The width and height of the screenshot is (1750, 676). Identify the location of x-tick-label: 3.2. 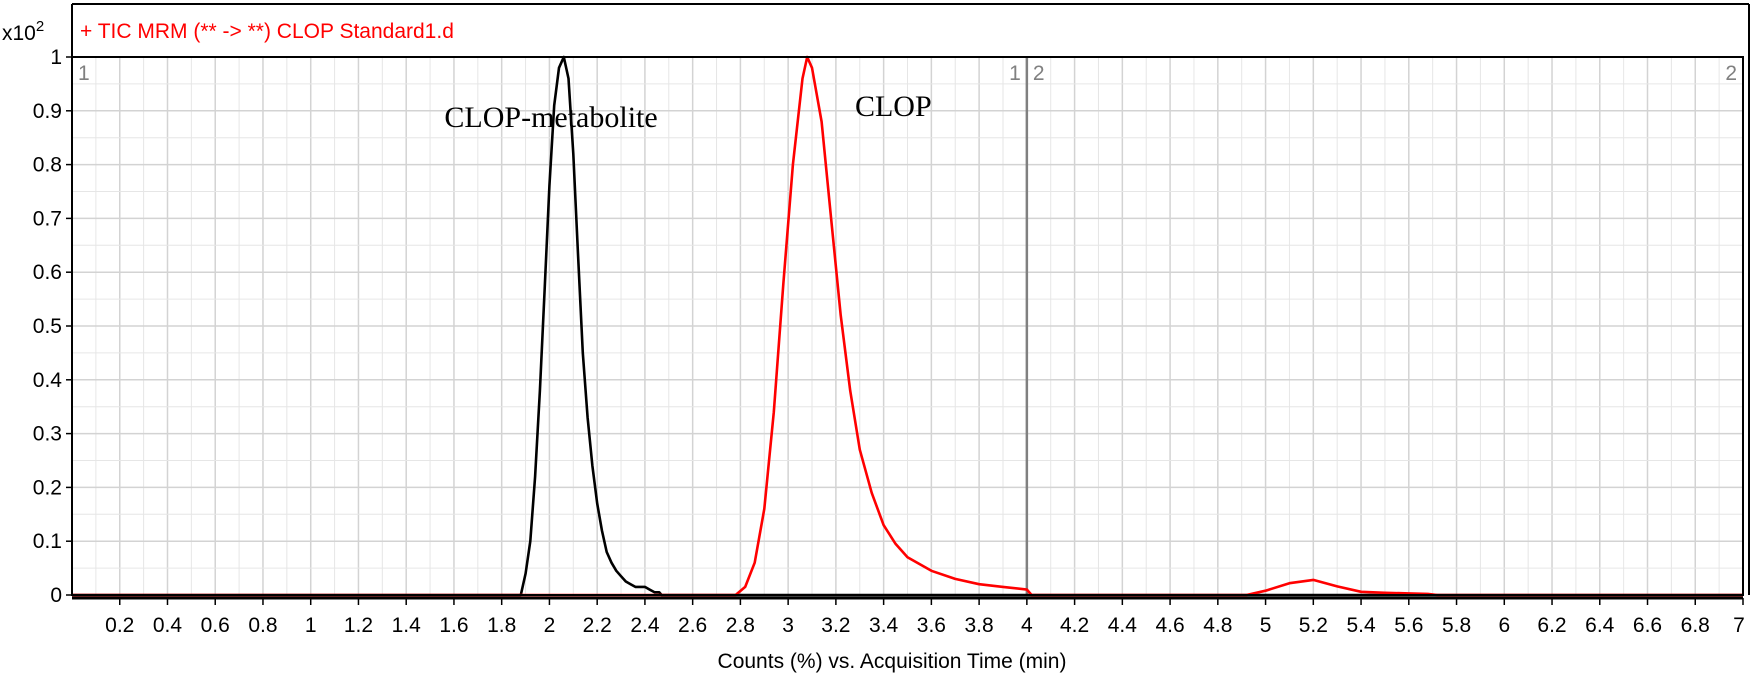
(835, 625).